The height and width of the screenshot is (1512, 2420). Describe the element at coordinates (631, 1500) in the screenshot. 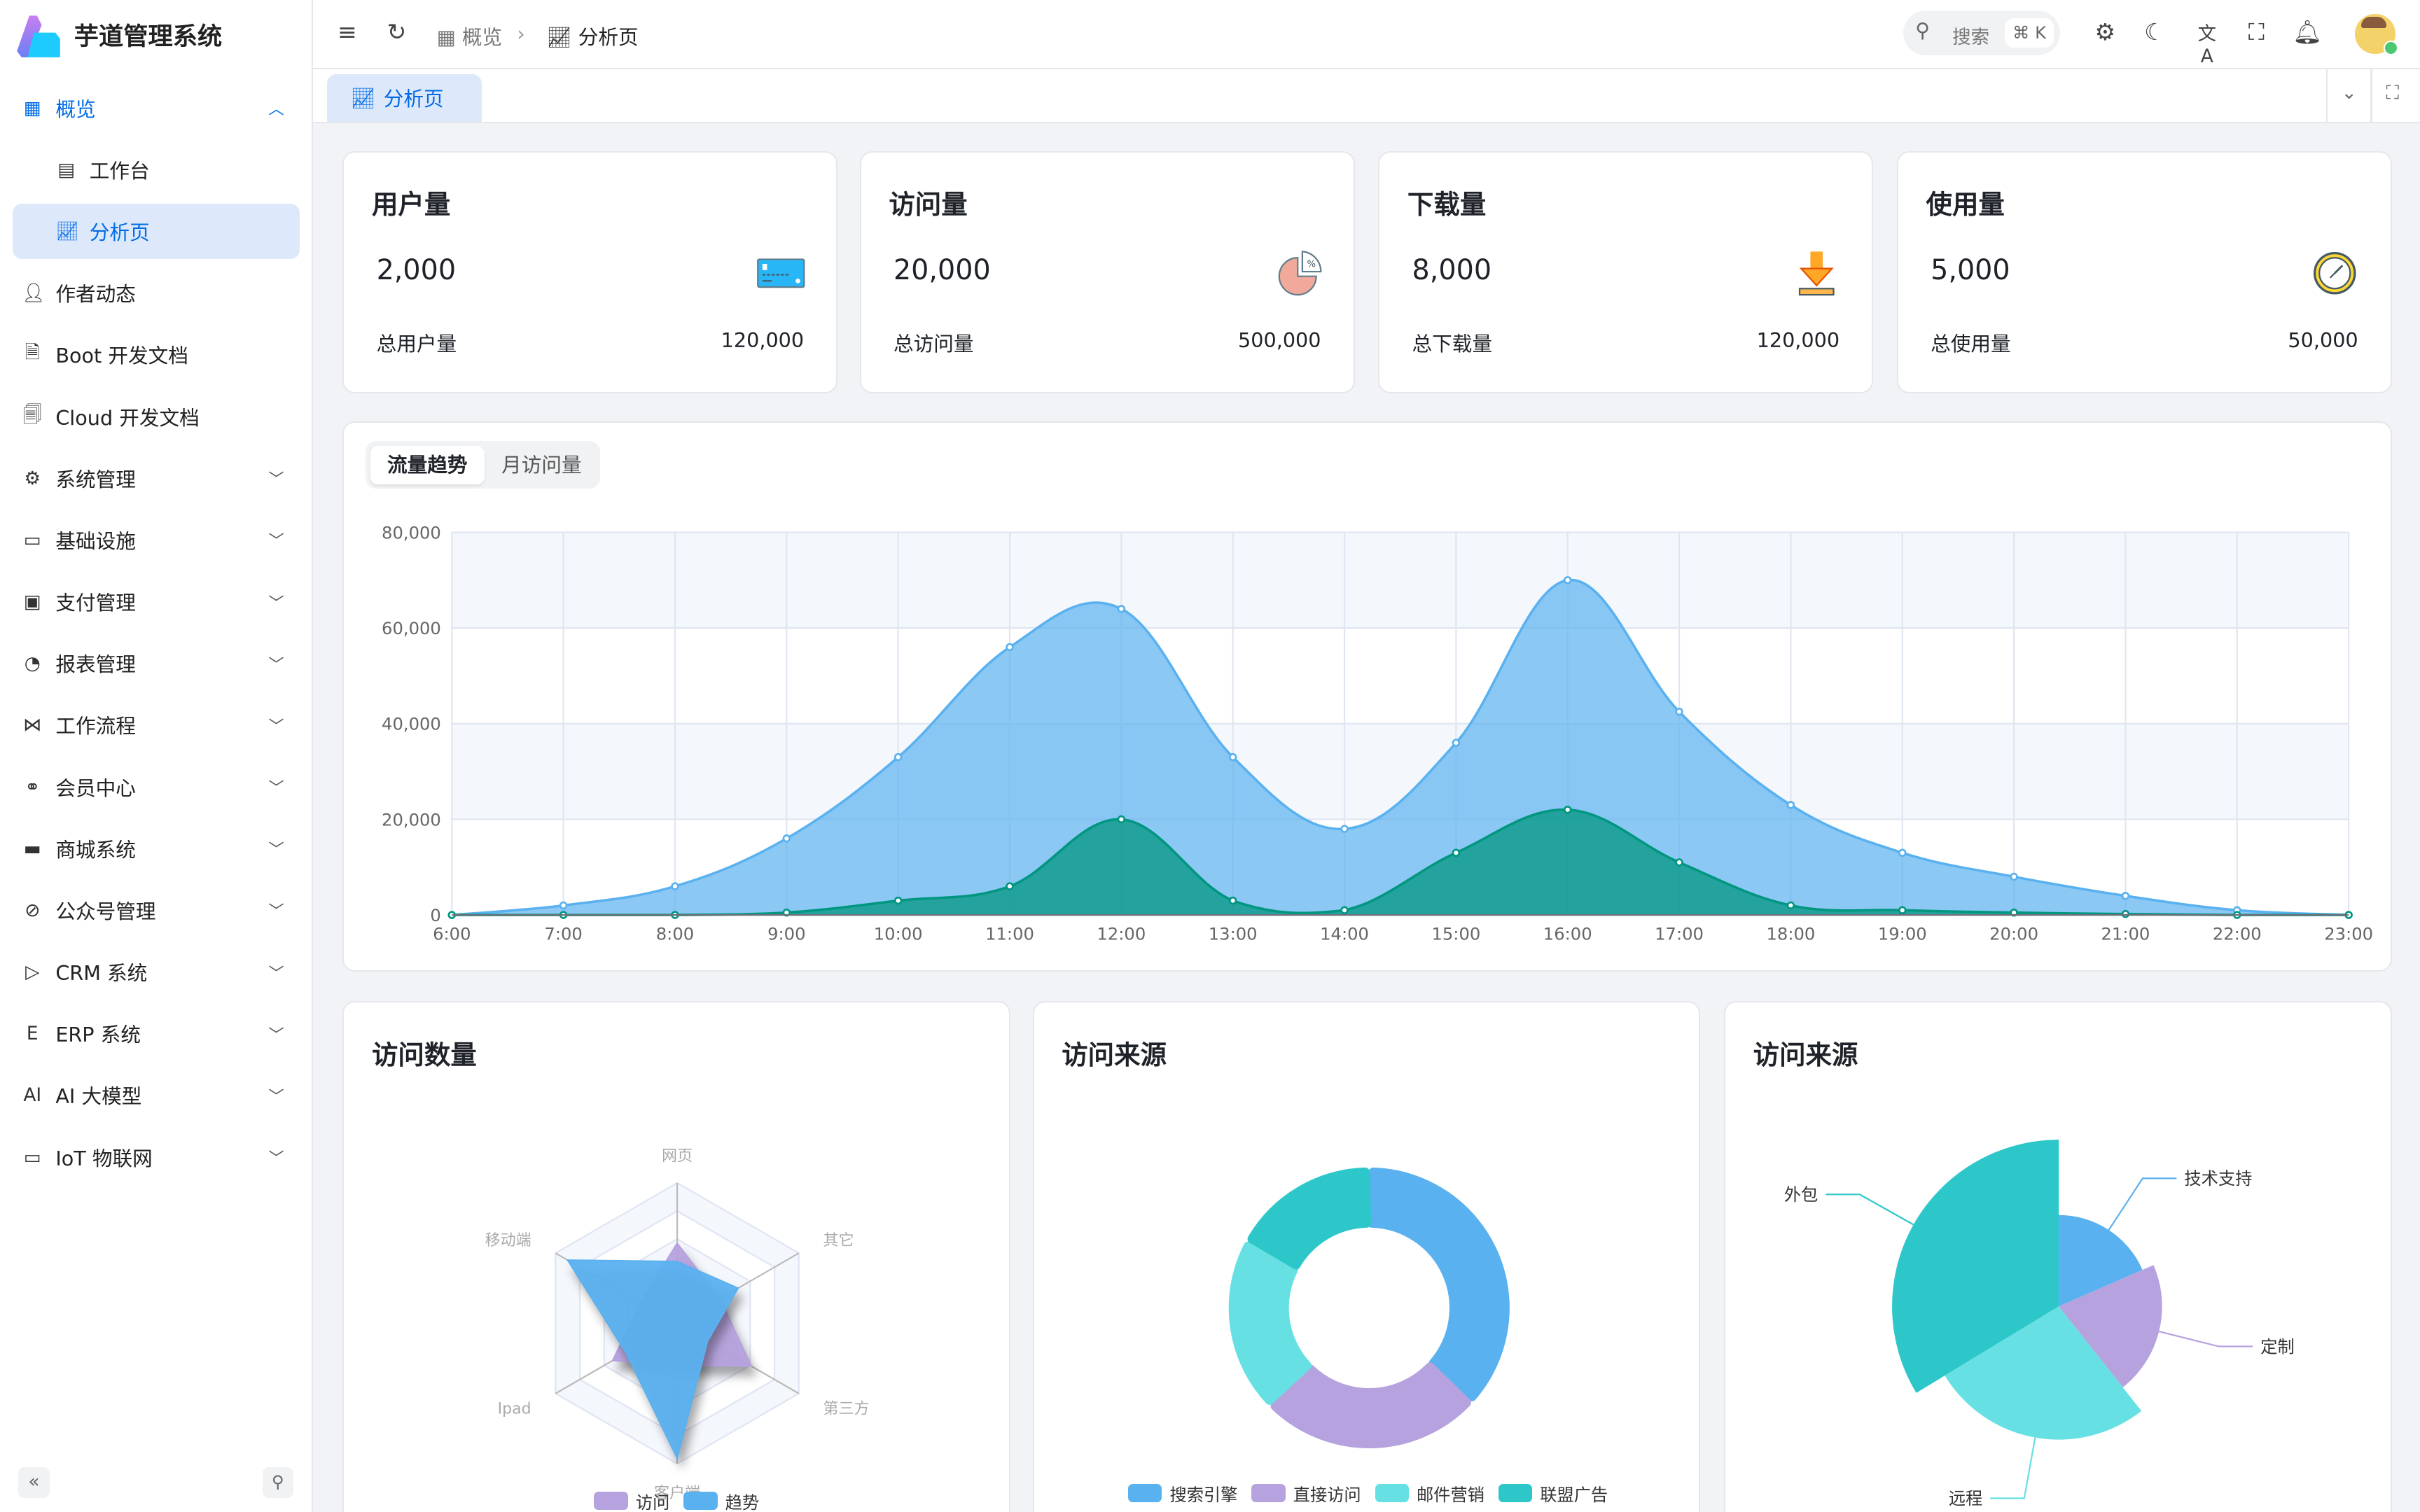

I see `legend-item: 访问` at that location.